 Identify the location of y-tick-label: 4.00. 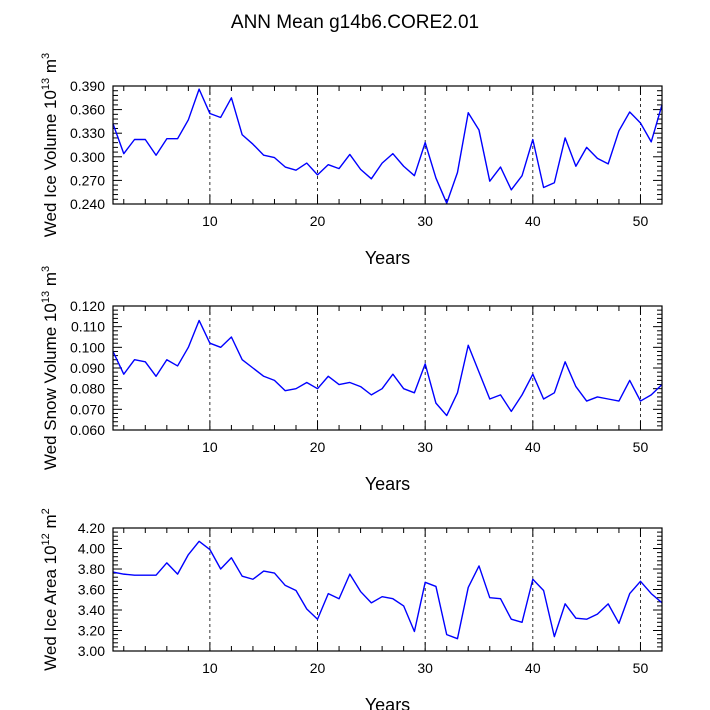
(91, 549).